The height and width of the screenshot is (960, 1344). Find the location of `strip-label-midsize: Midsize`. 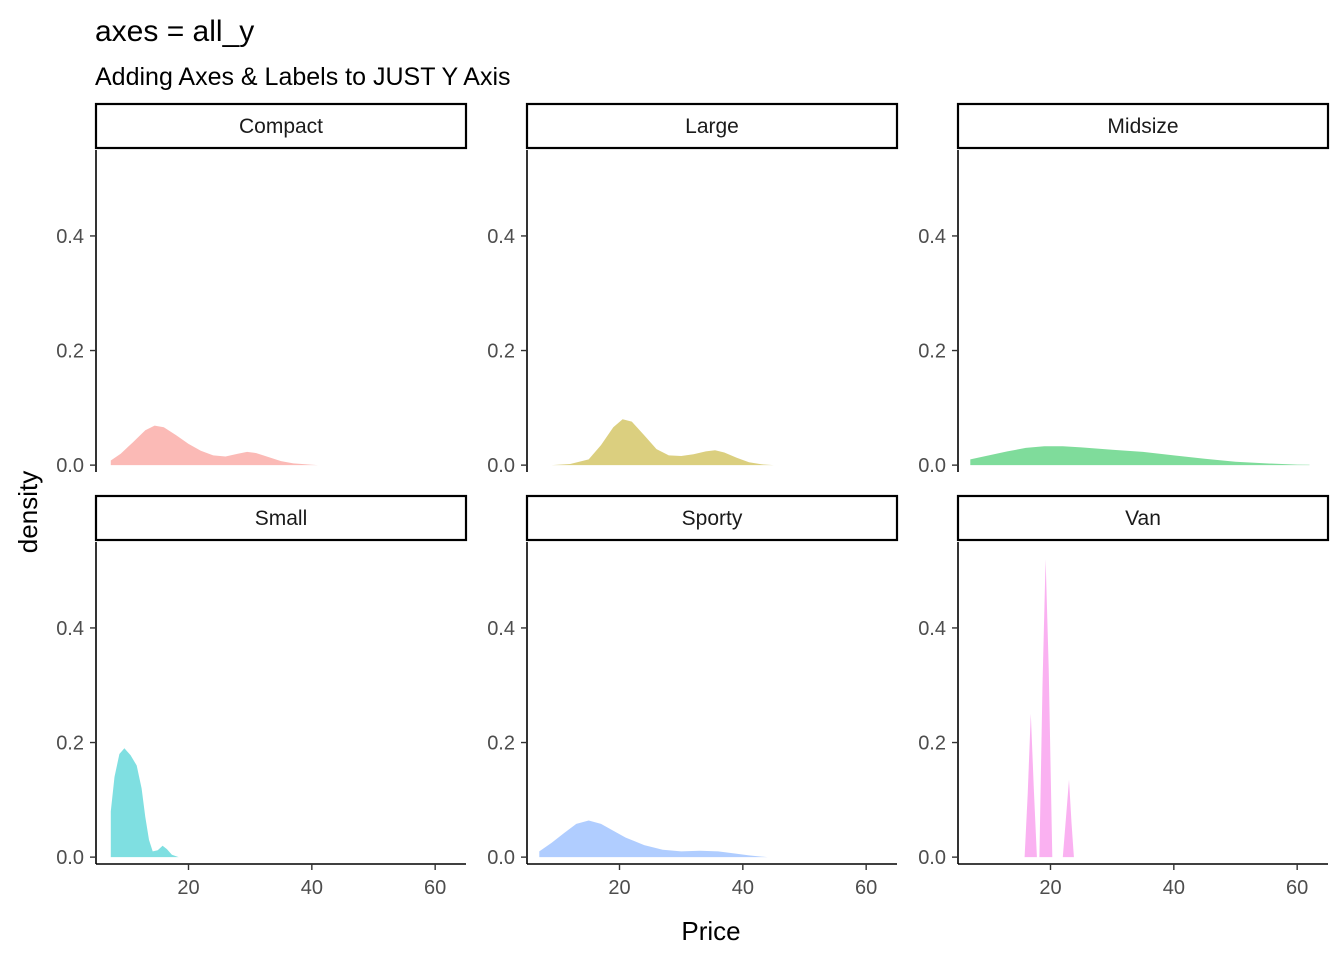

strip-label-midsize: Midsize is located at coordinates (1142, 126).